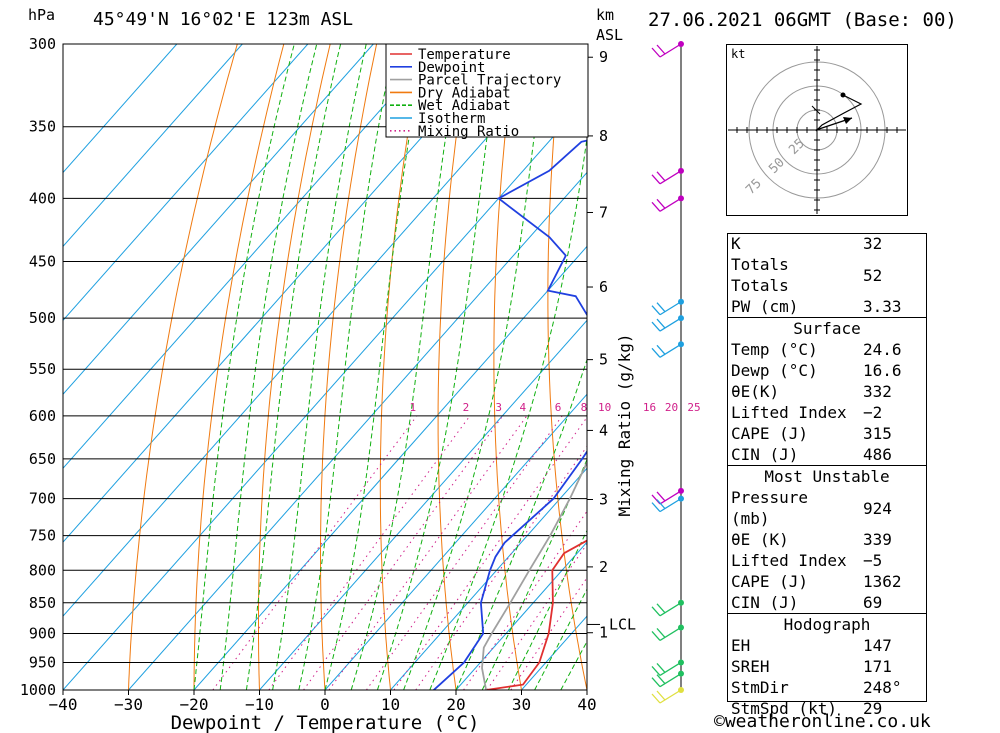  What do you see at coordinates (451, 119) in the screenshot?
I see `legend-label: Isotherm` at bounding box center [451, 119].